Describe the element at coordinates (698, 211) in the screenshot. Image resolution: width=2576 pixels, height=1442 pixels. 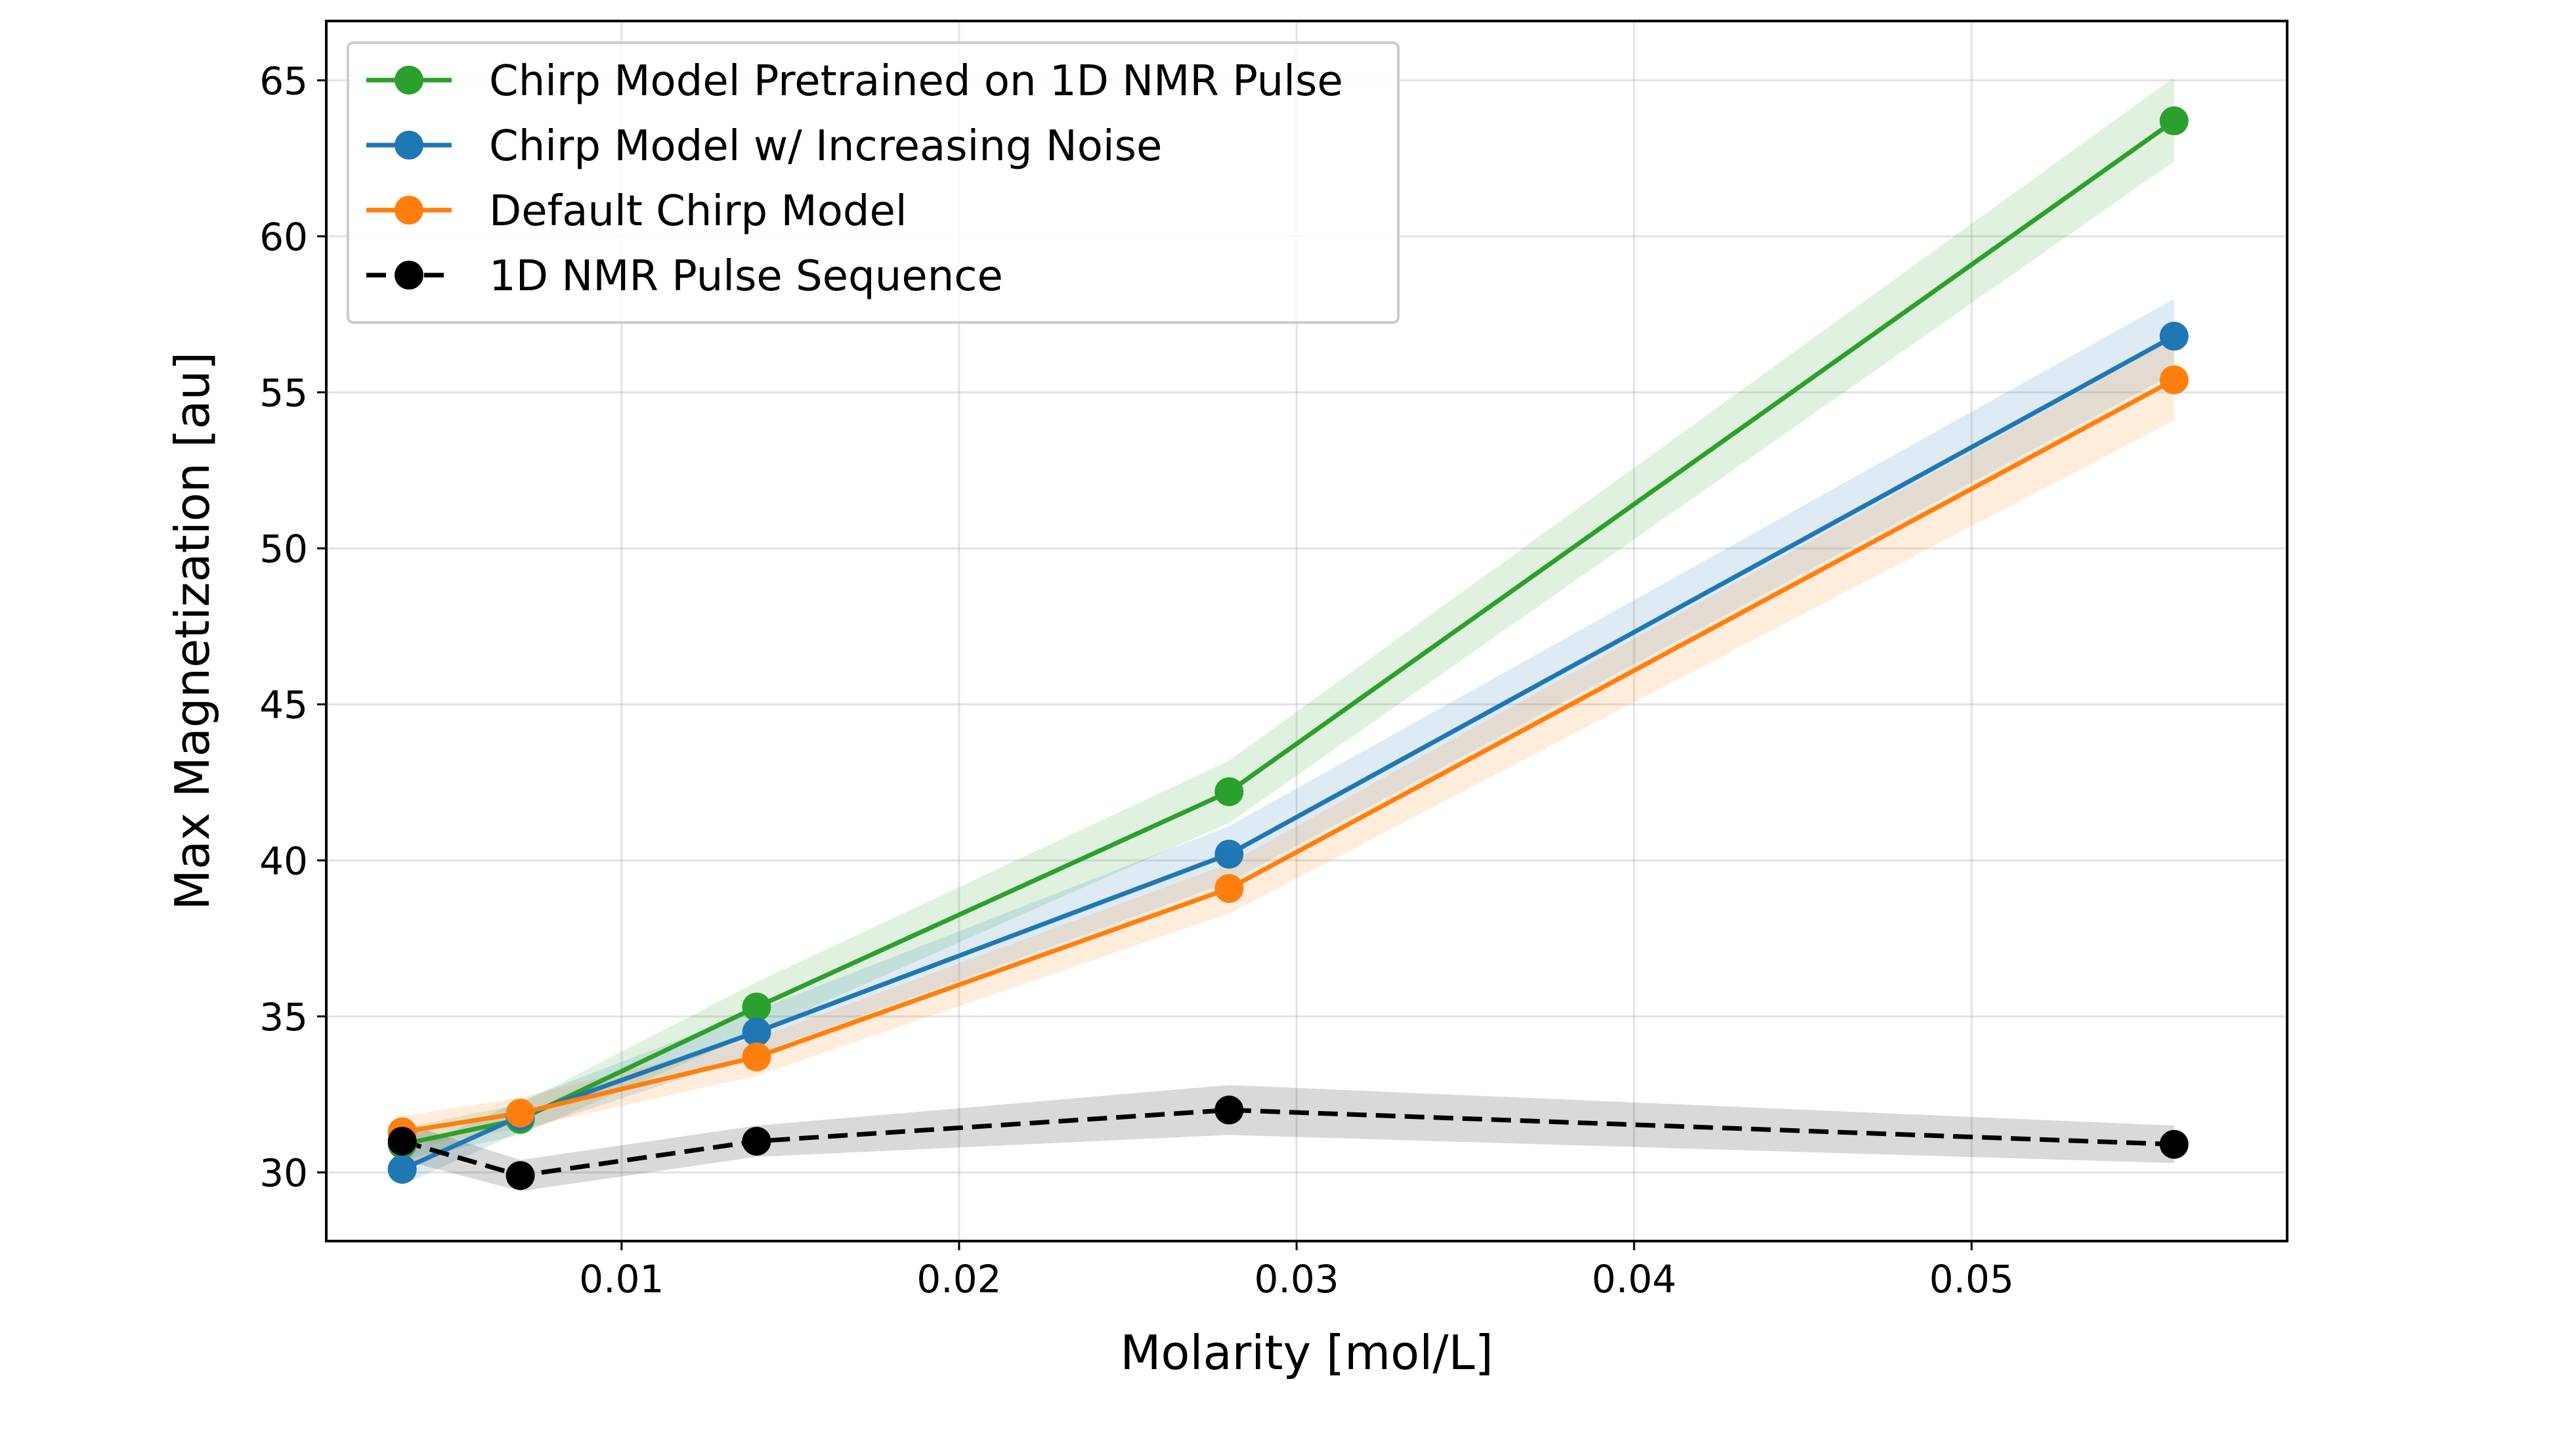
I see `legend-label: Default Chirp Model` at that location.